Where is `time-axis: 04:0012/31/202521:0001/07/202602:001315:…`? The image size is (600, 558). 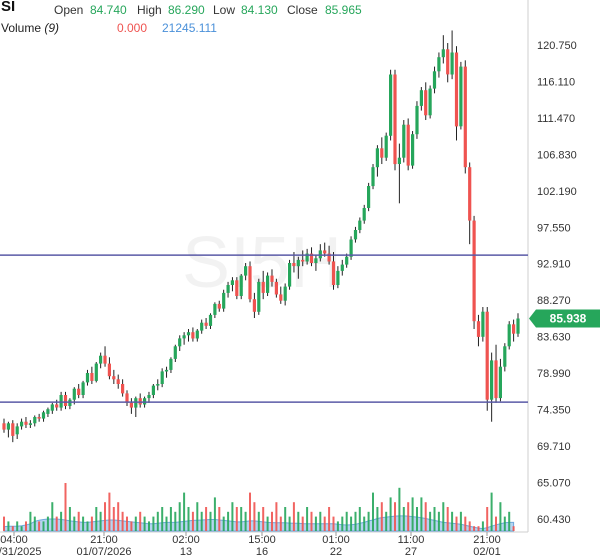
time-axis: 04:0012/31/202521:0001/07/202602:001315:… is located at coordinates (250, 545).